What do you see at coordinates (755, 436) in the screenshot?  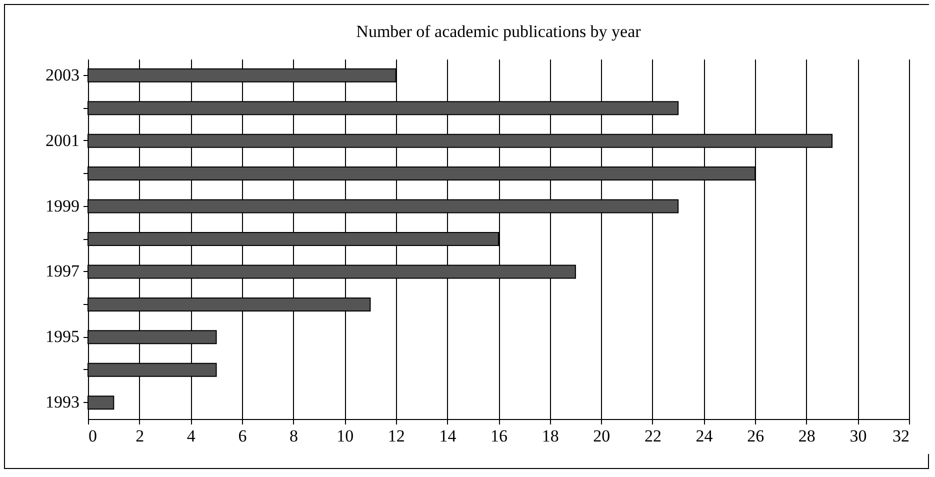 I see `x-tick-label: 26` at bounding box center [755, 436].